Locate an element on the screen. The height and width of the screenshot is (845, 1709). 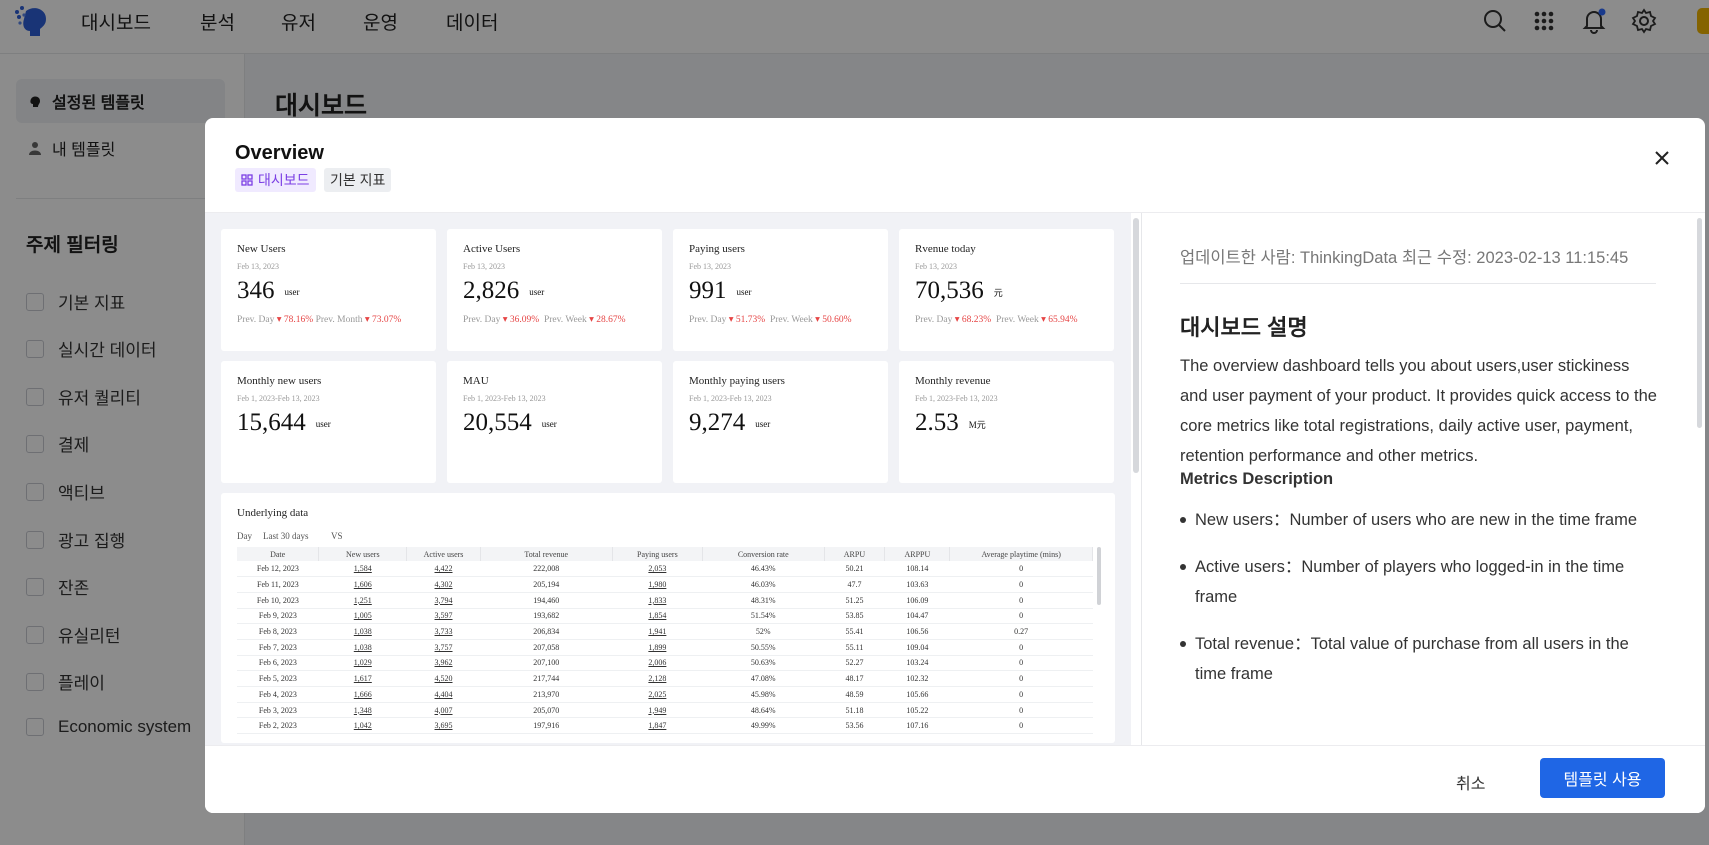
column-header: Paying users is located at coordinates (657, 554).